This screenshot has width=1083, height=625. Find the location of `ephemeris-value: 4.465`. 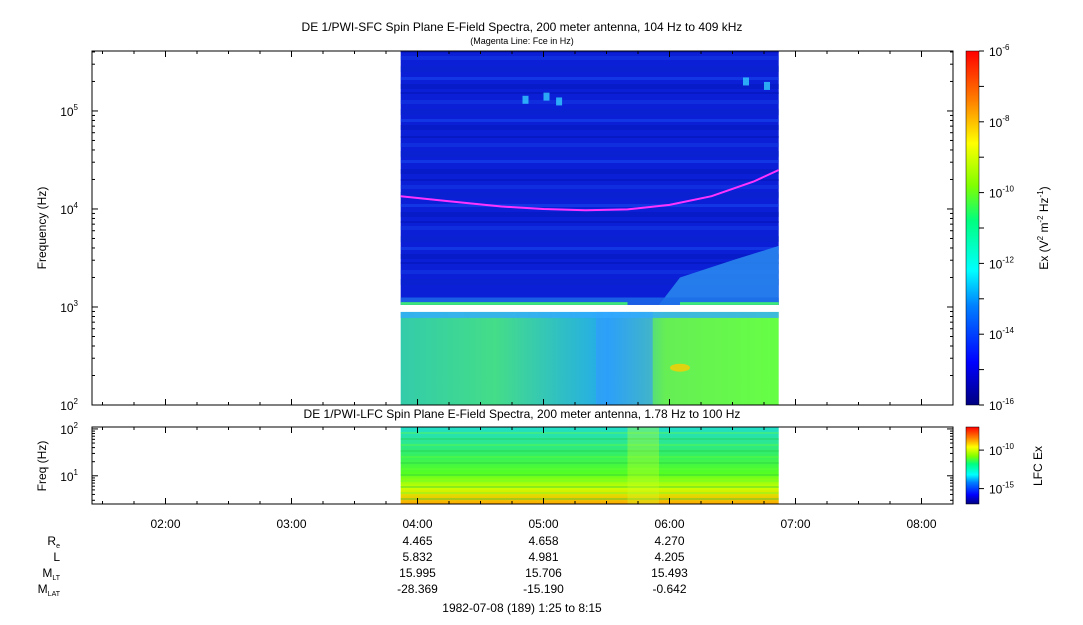

ephemeris-value: 4.465 is located at coordinates (417, 541).